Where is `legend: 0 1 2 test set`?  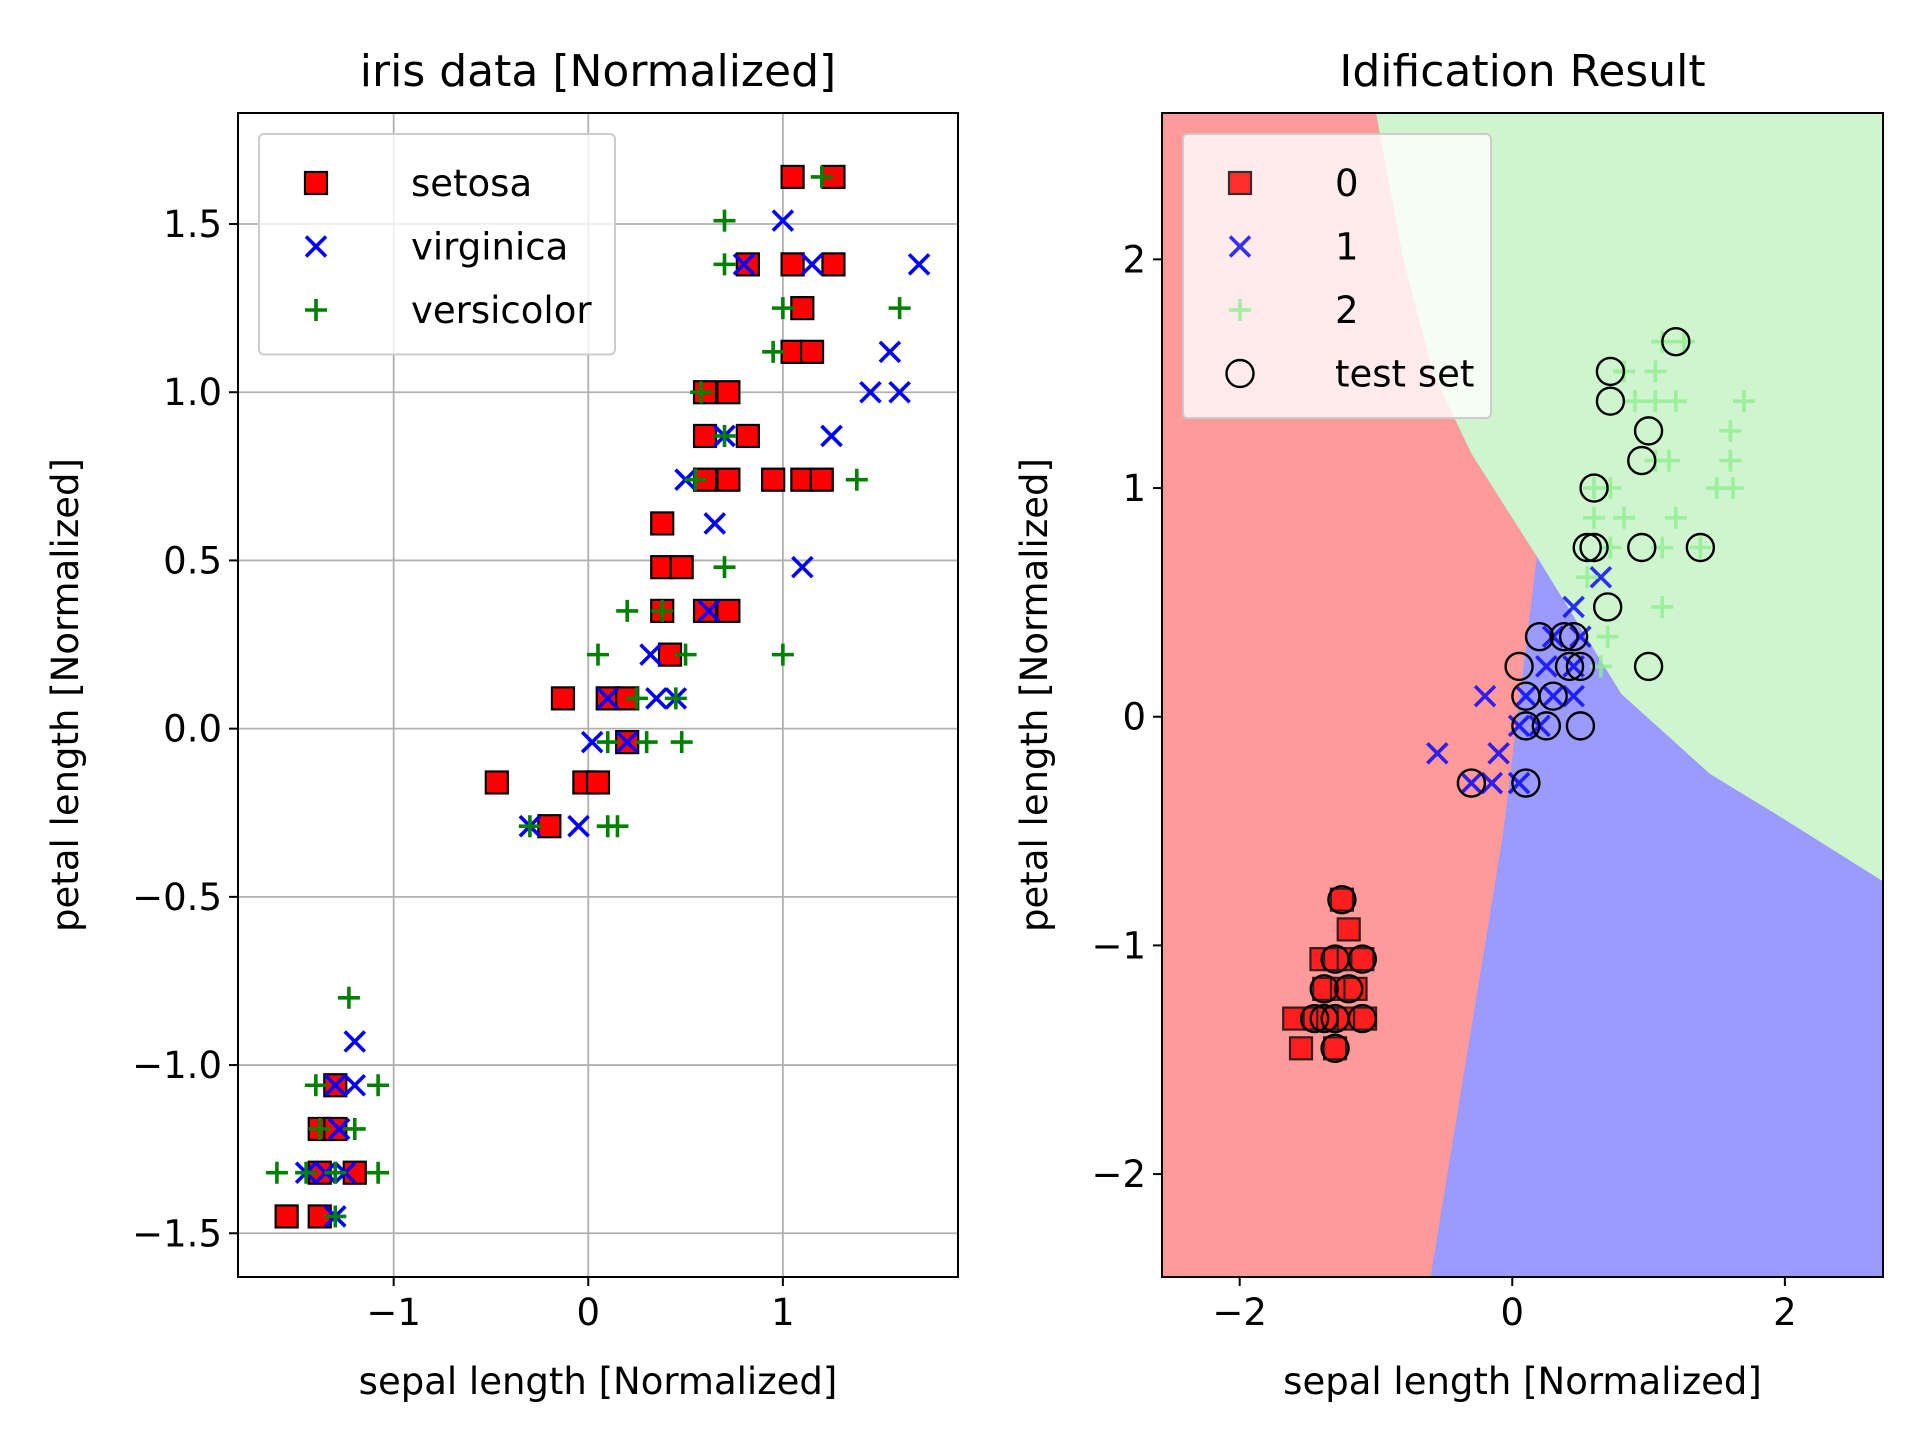 legend: 0 1 2 test set is located at coordinates (1337, 276).